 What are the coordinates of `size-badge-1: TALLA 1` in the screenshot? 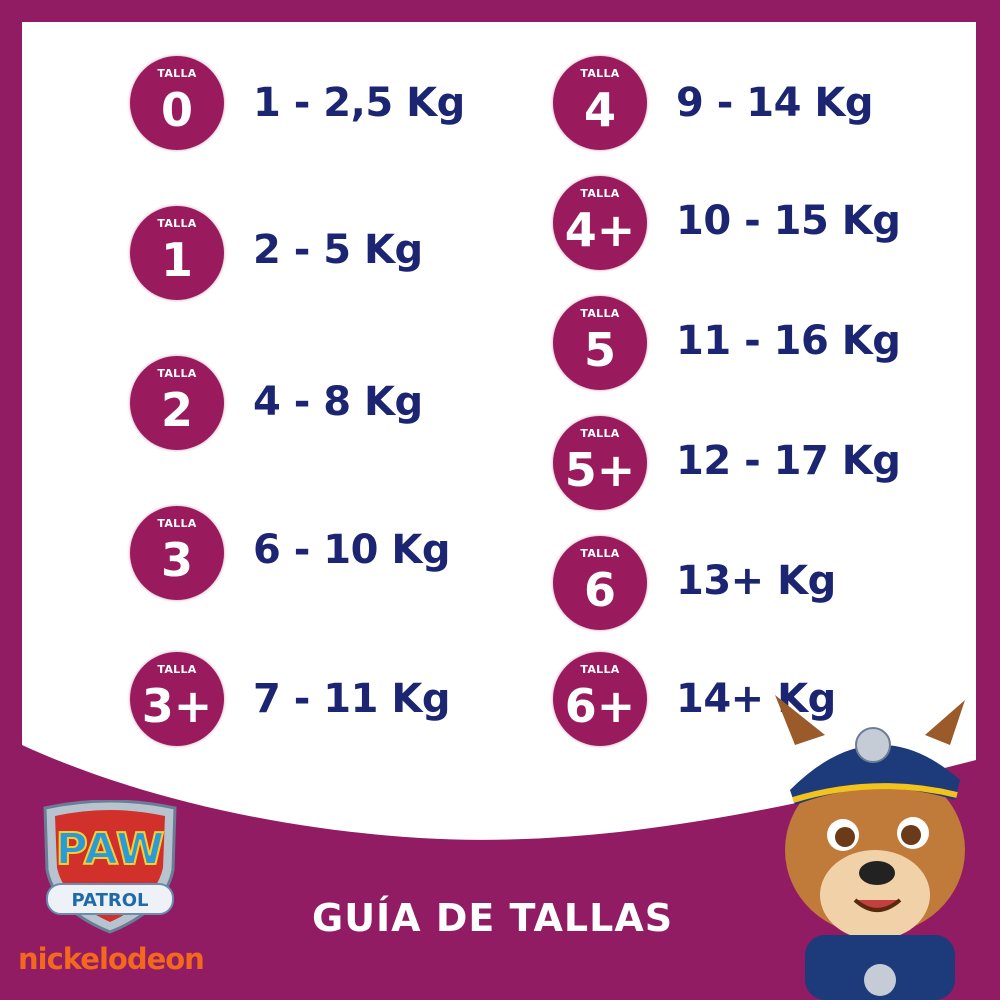 It's located at (177, 253).